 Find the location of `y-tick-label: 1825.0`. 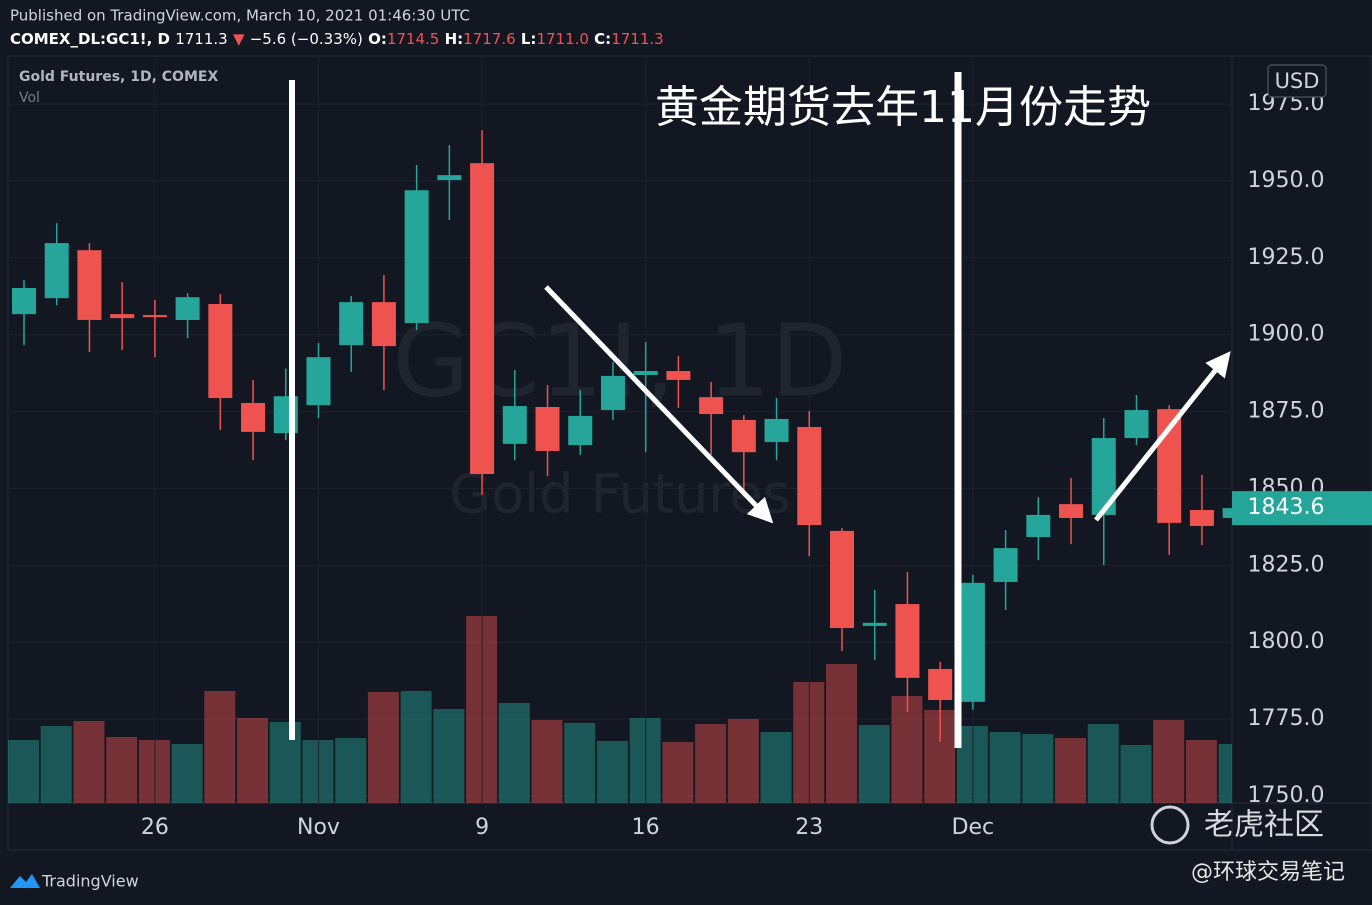

y-tick-label: 1825.0 is located at coordinates (1286, 564).